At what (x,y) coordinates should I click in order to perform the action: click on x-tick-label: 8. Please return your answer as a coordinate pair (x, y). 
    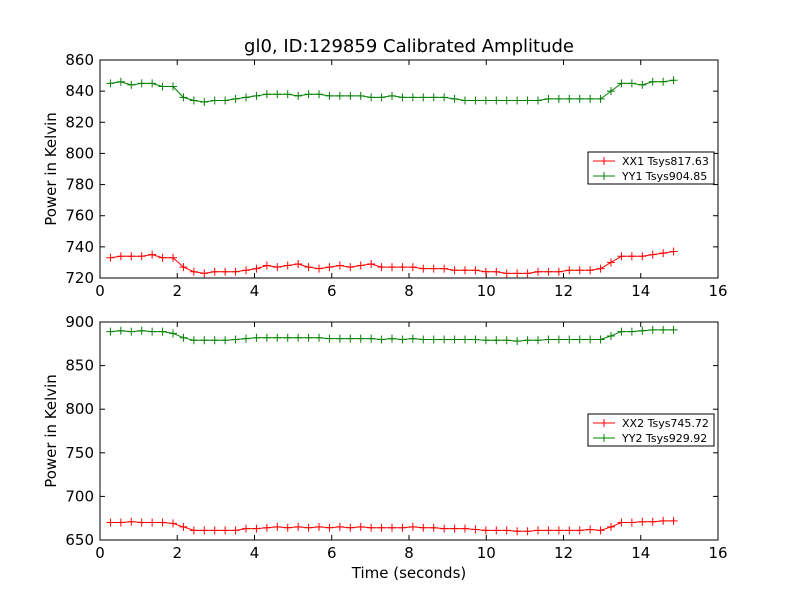
    Looking at the image, I should click on (409, 291).